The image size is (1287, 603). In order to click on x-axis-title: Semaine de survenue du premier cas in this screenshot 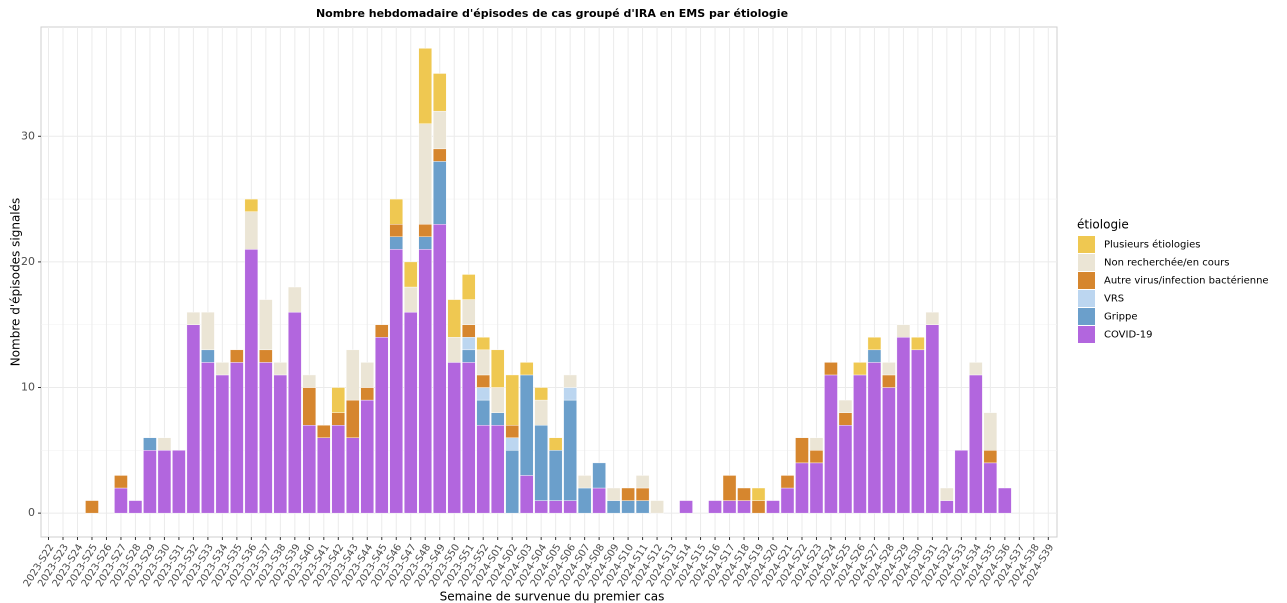, I will do `click(552, 596)`.